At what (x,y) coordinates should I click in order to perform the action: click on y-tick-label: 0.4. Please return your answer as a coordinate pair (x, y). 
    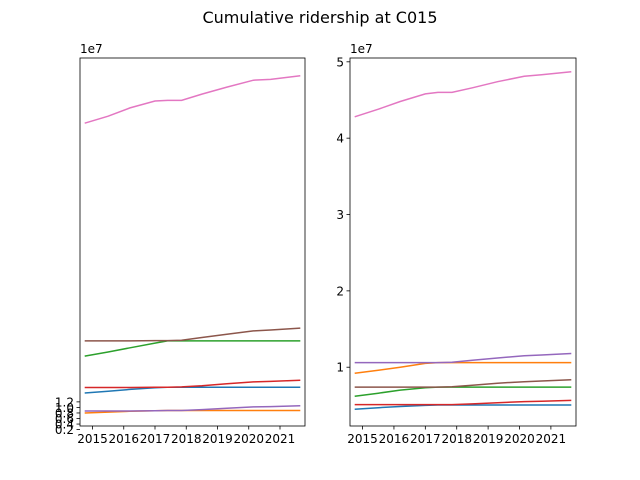
    Looking at the image, I should click on (64, 425).